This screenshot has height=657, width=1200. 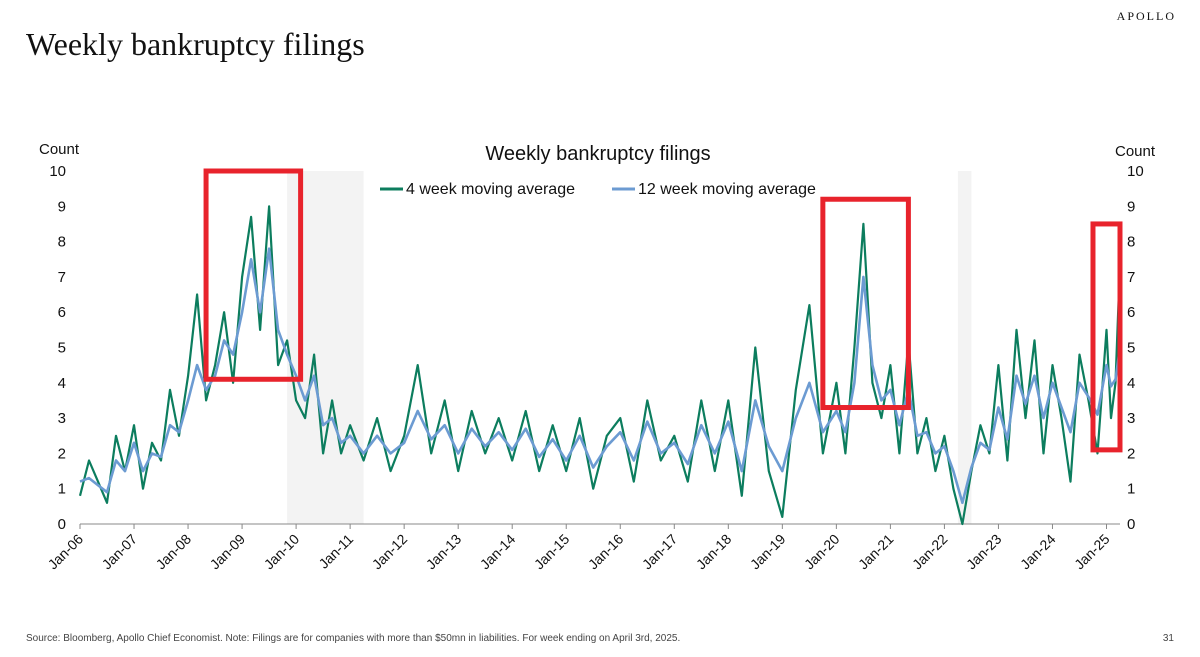 What do you see at coordinates (714, 552) in the screenshot?
I see `x-tick-label: Jan-18` at bounding box center [714, 552].